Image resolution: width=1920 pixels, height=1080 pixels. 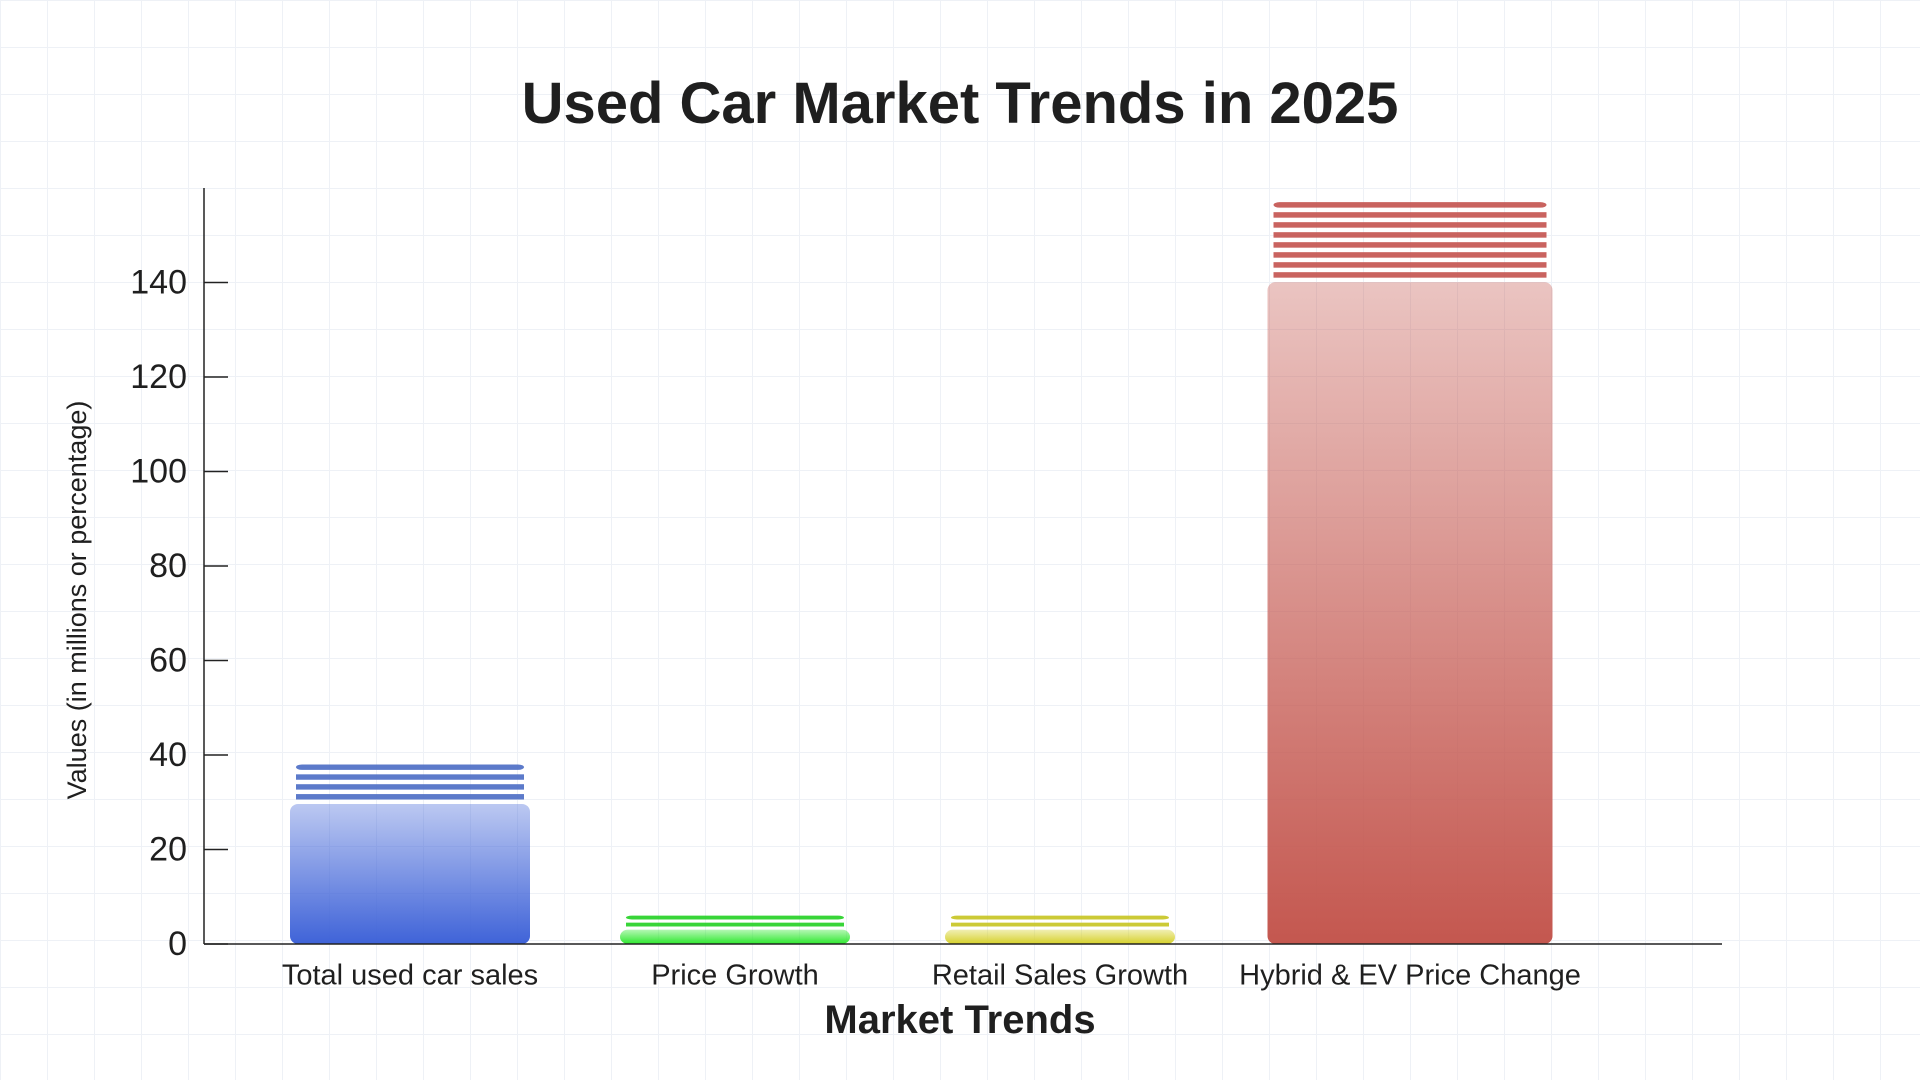 I want to click on y-tick-label: 100, so click(x=158, y=471).